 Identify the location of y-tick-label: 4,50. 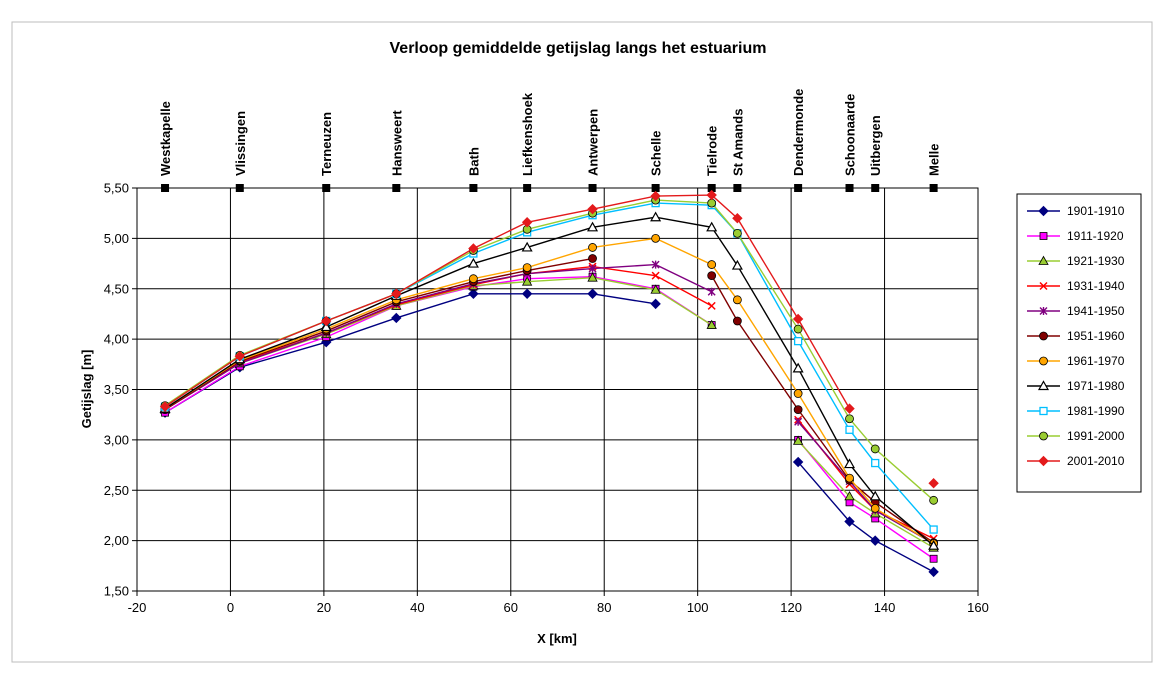
(116, 288).